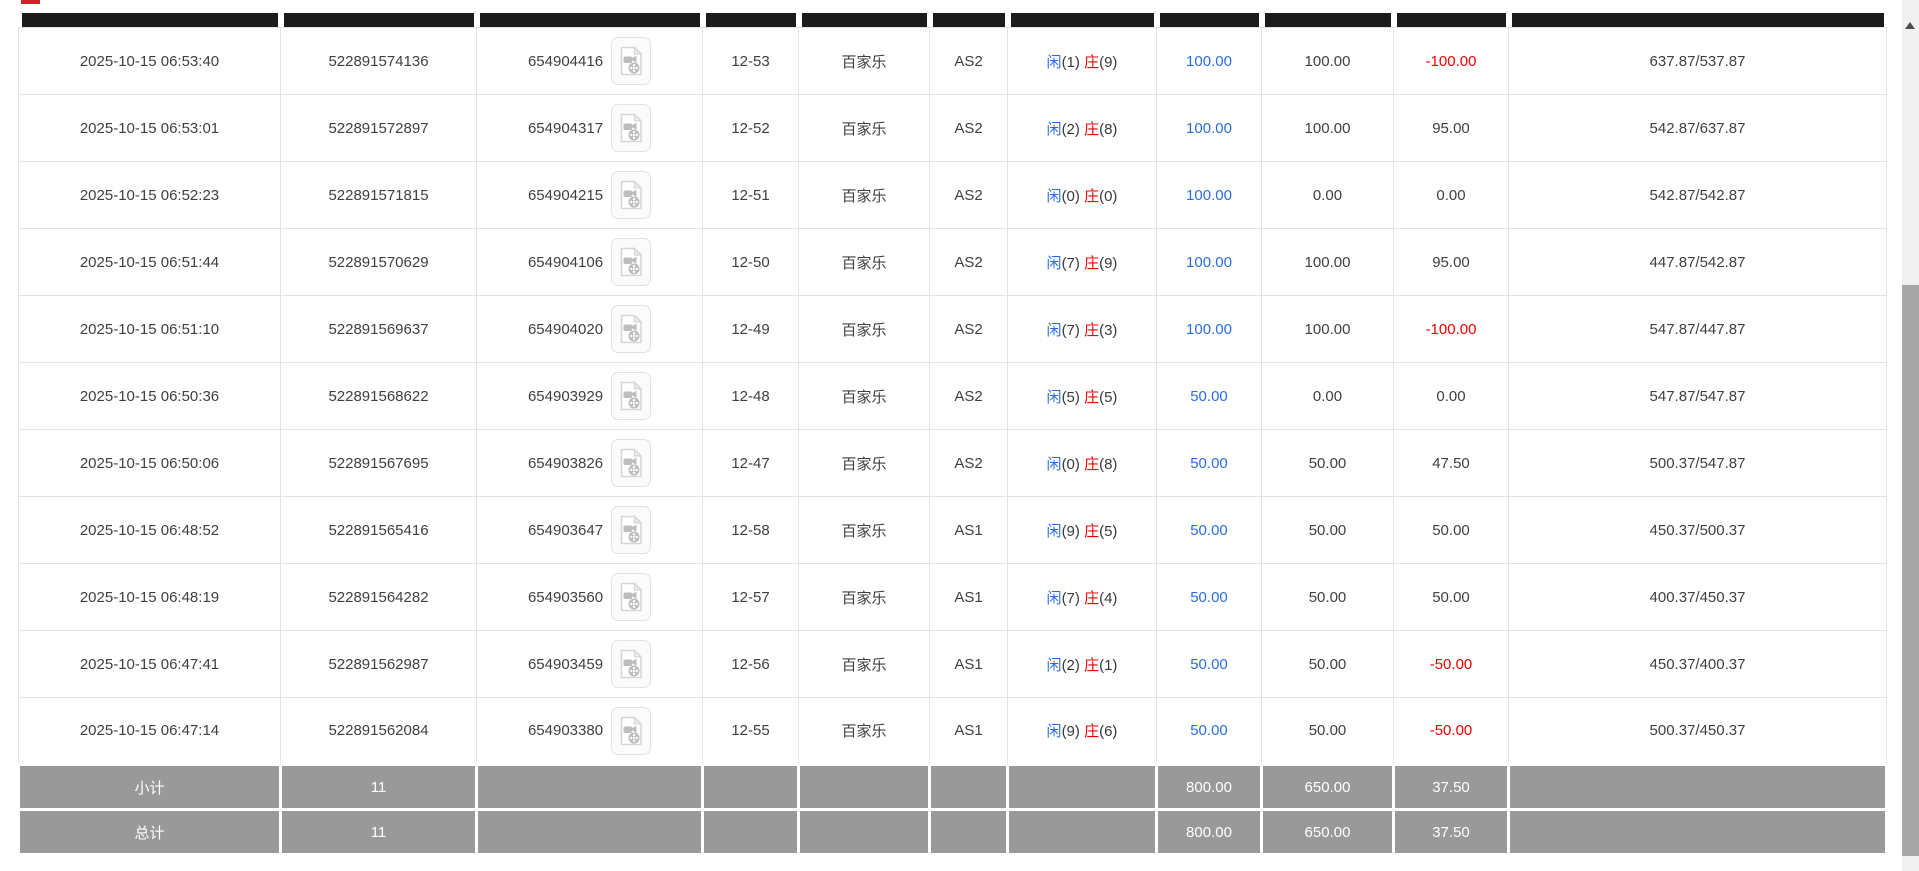 Image resolution: width=1919 pixels, height=871 pixels. What do you see at coordinates (1082, 128) in the screenshot?
I see `game-result: 闲(2) 庄(8)` at bounding box center [1082, 128].